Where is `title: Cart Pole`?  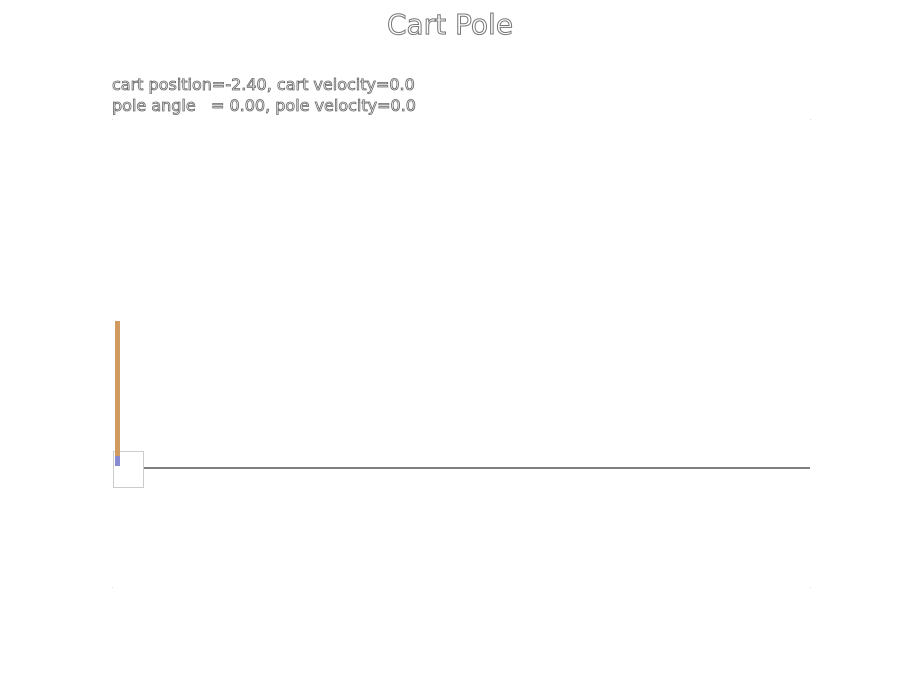 title: Cart Pole is located at coordinates (450, 25).